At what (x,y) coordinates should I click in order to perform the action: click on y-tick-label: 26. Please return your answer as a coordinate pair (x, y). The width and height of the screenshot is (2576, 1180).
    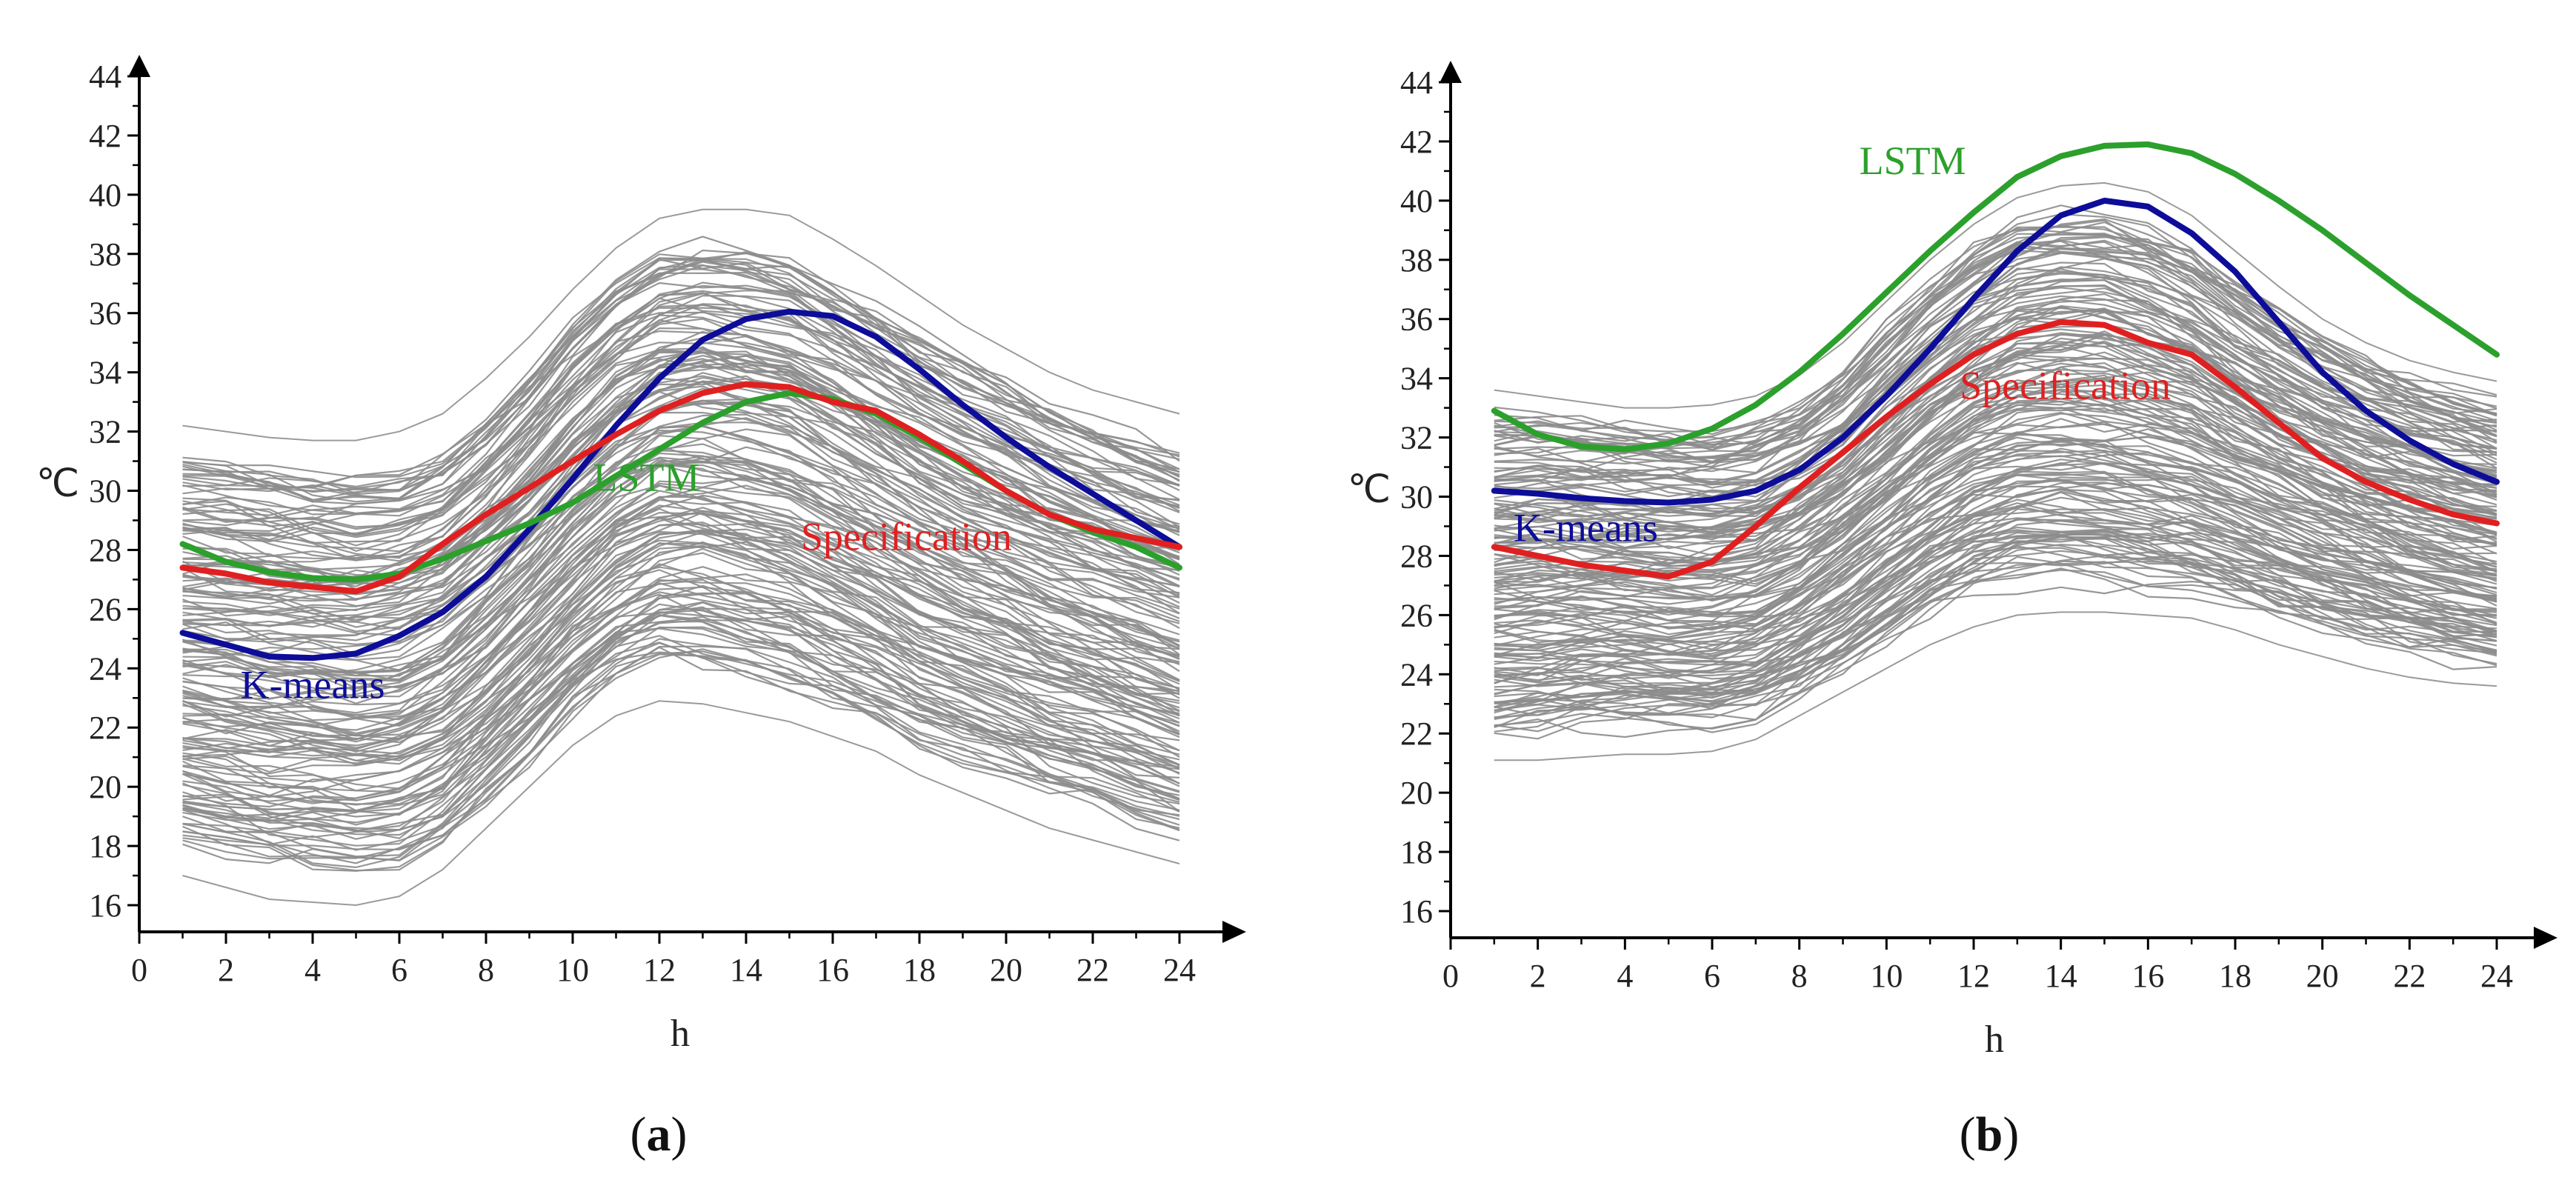
    Looking at the image, I should click on (105, 609).